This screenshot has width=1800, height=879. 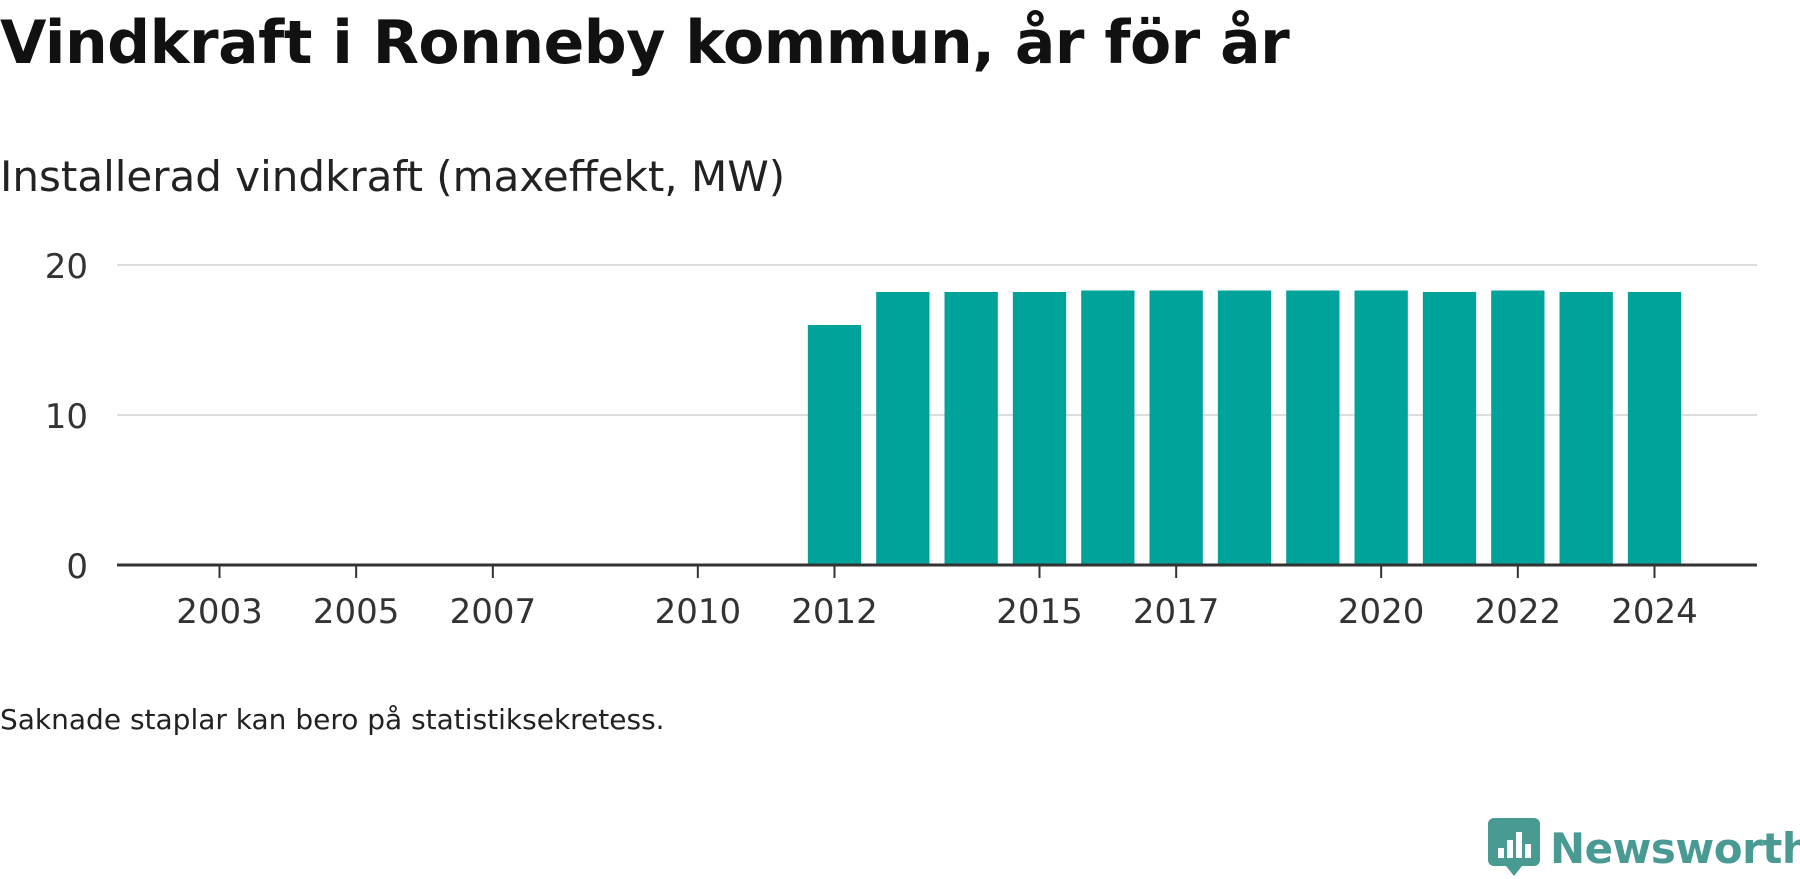 I want to click on bar-2013, so click(x=903, y=428).